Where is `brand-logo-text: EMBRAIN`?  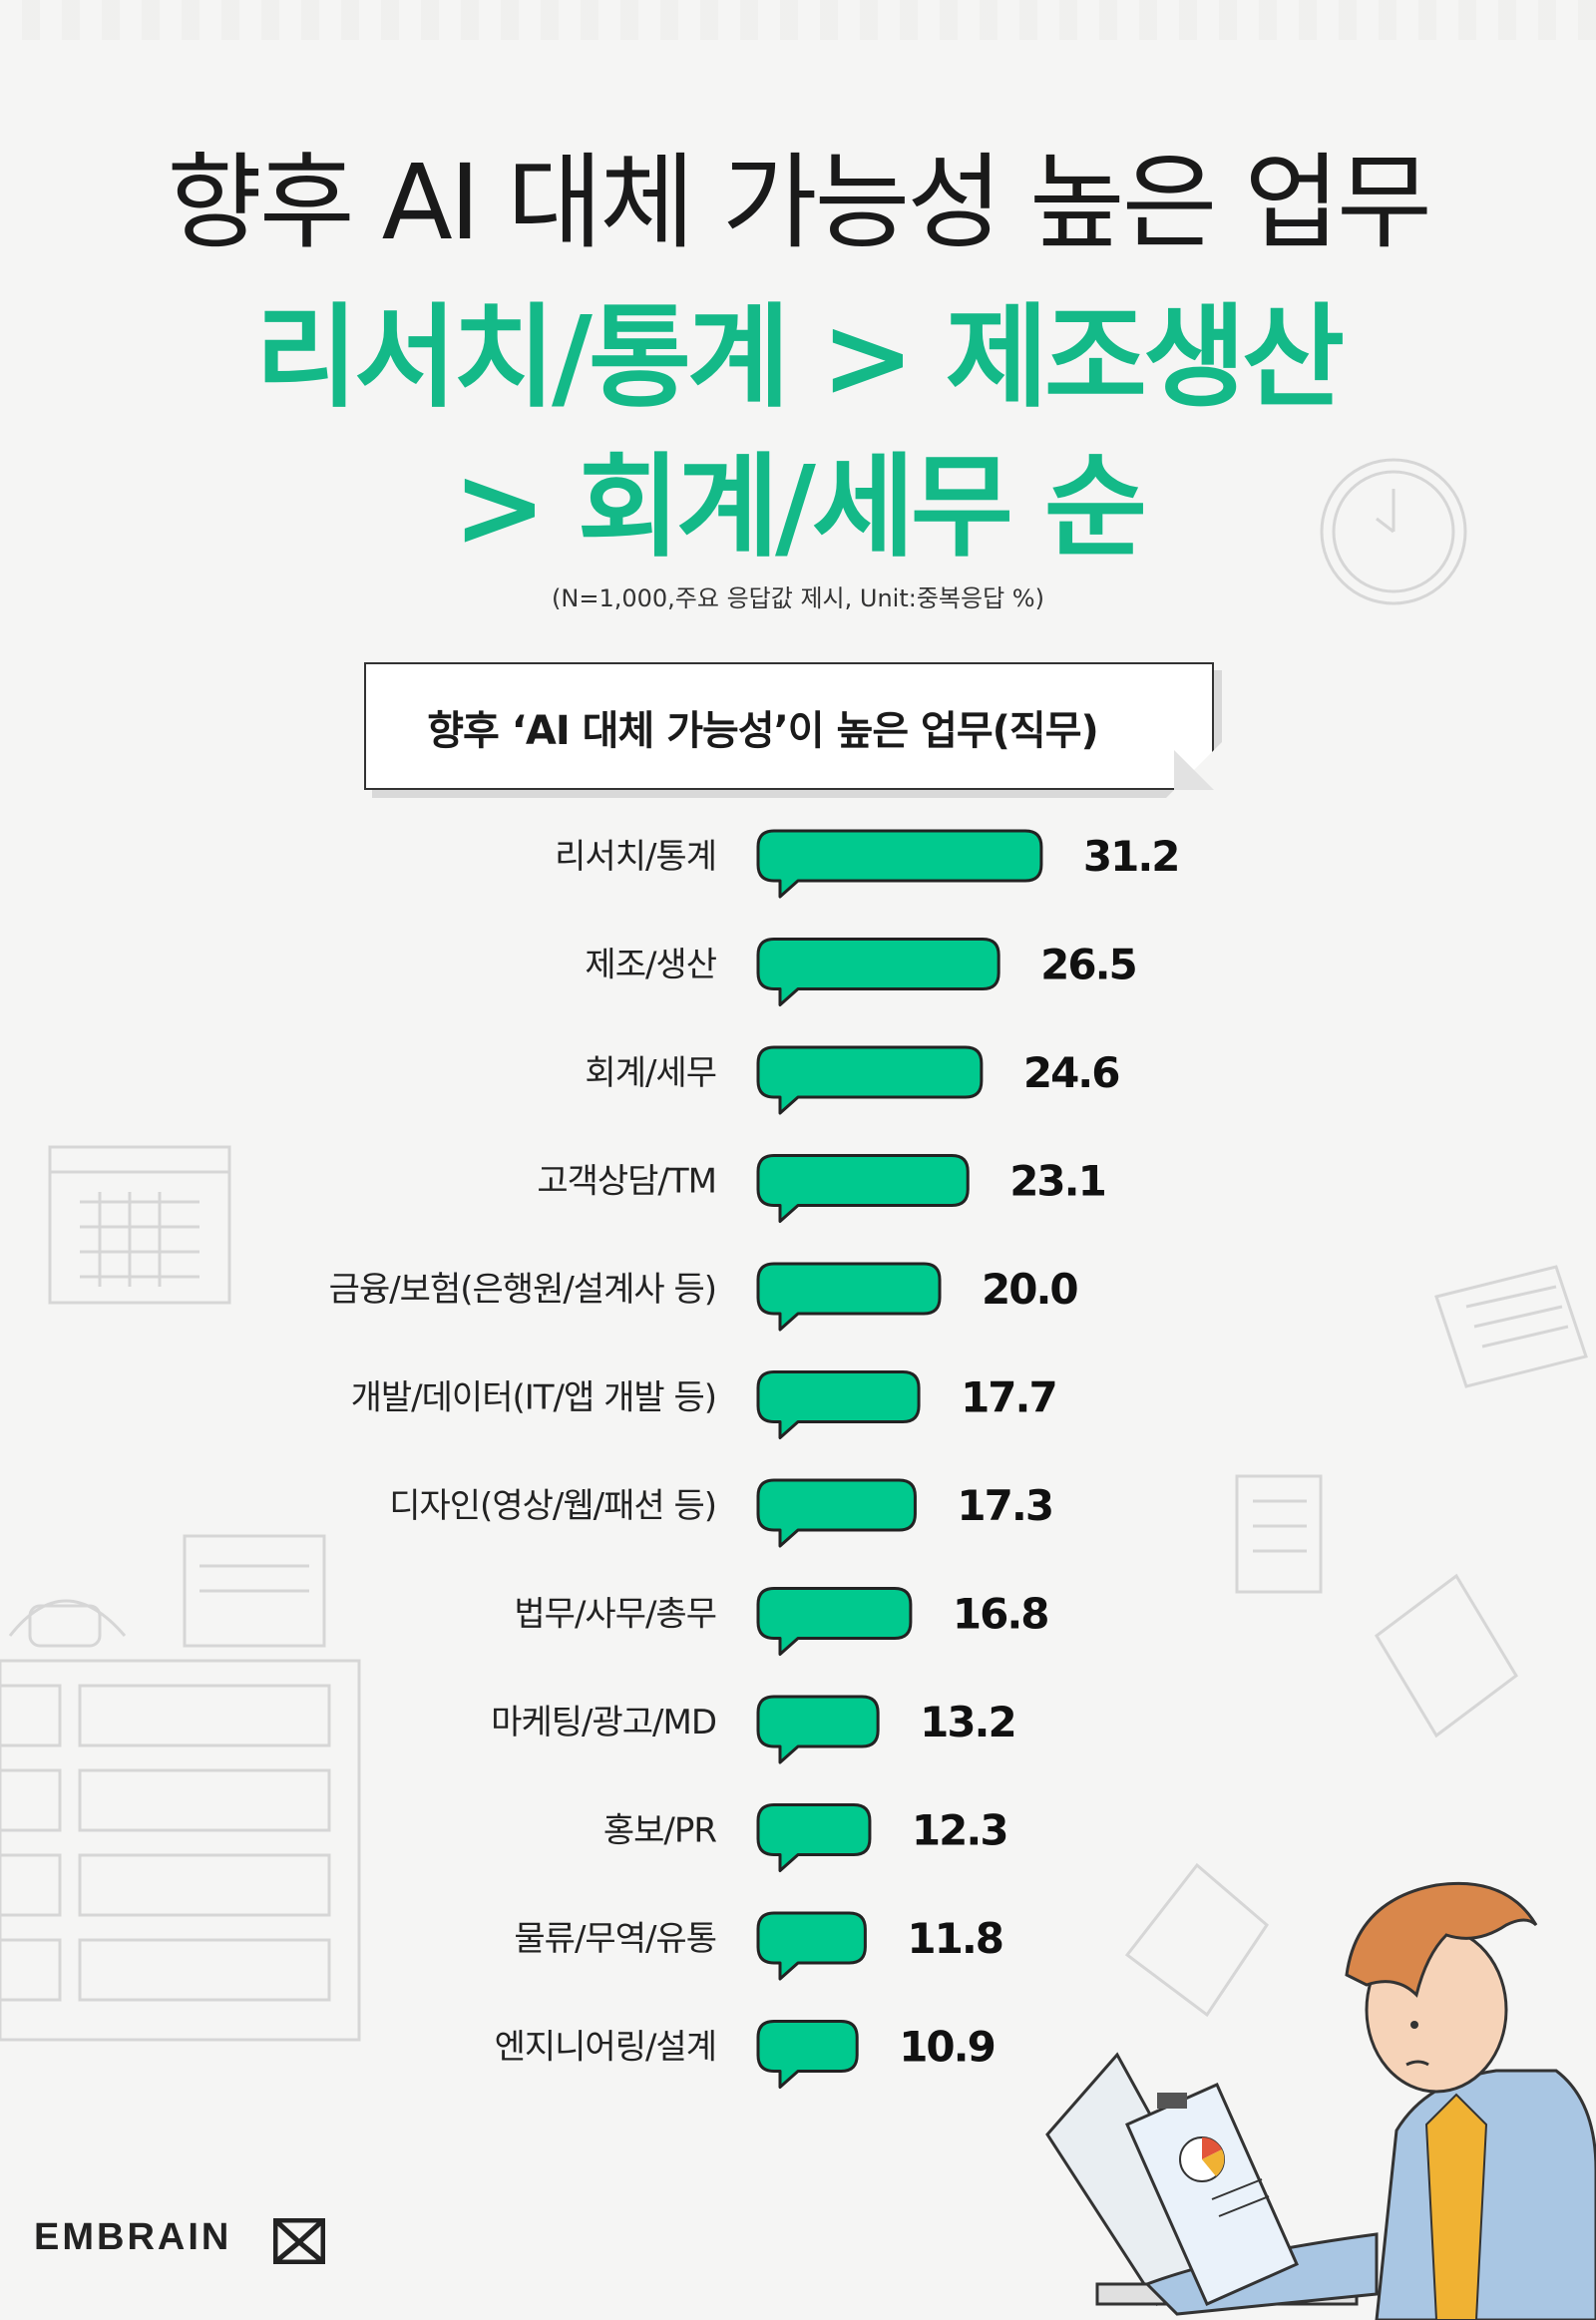
brand-logo-text: EMBRAIN is located at coordinates (133, 2237).